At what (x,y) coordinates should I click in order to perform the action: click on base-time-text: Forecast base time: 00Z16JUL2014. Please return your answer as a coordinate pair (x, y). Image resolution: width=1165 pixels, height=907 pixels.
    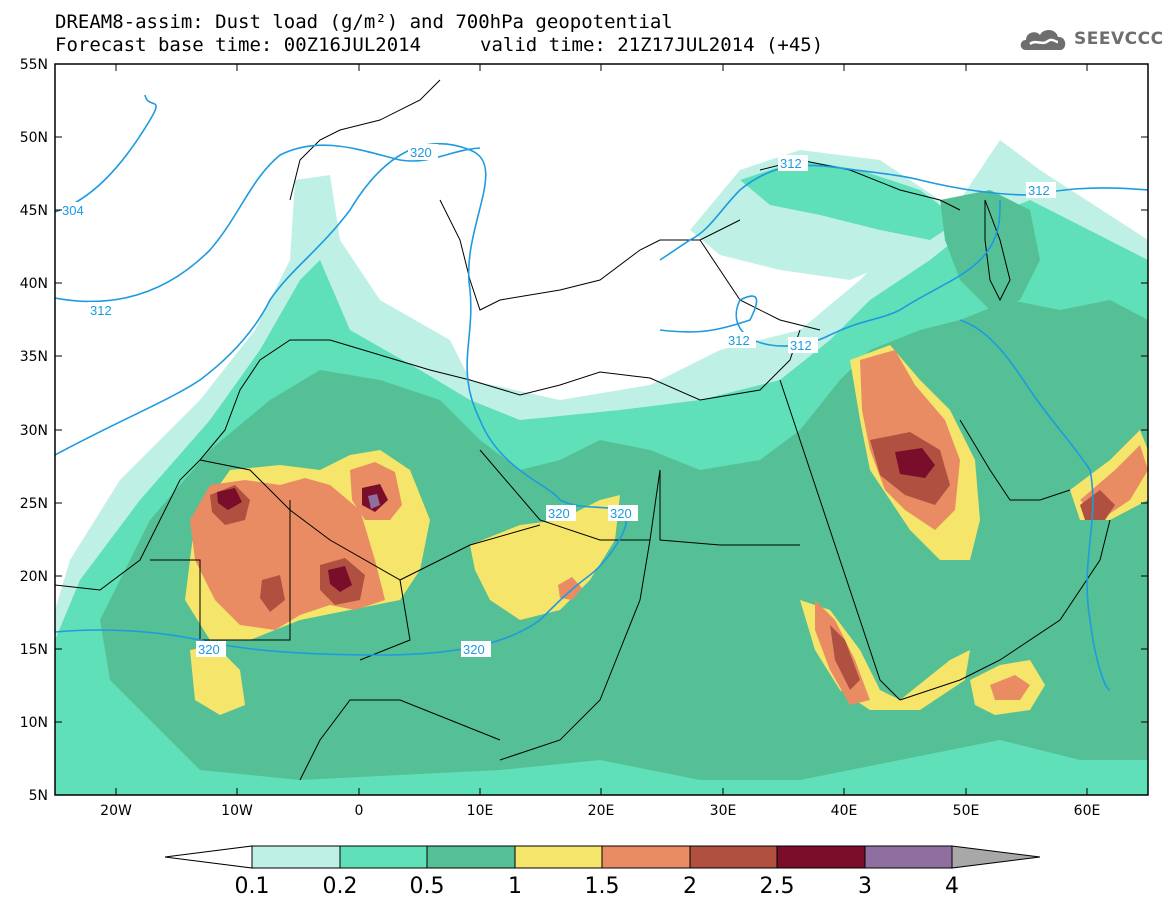
    Looking at the image, I should click on (238, 45).